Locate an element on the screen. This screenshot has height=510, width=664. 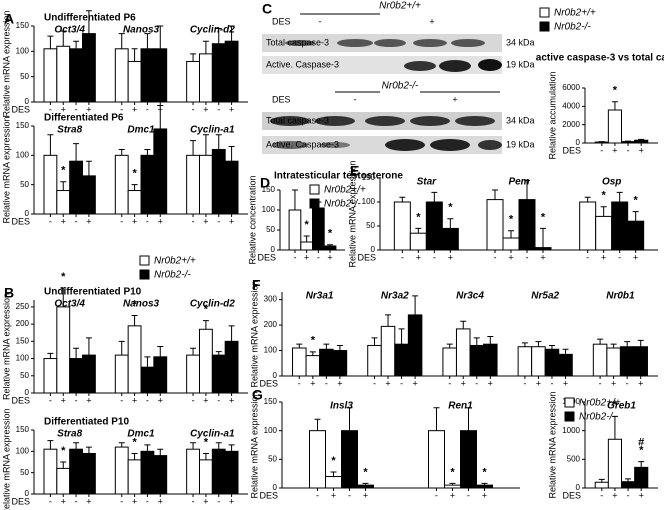
category-label: Cyclin-d2 is located at coordinates (212, 304).